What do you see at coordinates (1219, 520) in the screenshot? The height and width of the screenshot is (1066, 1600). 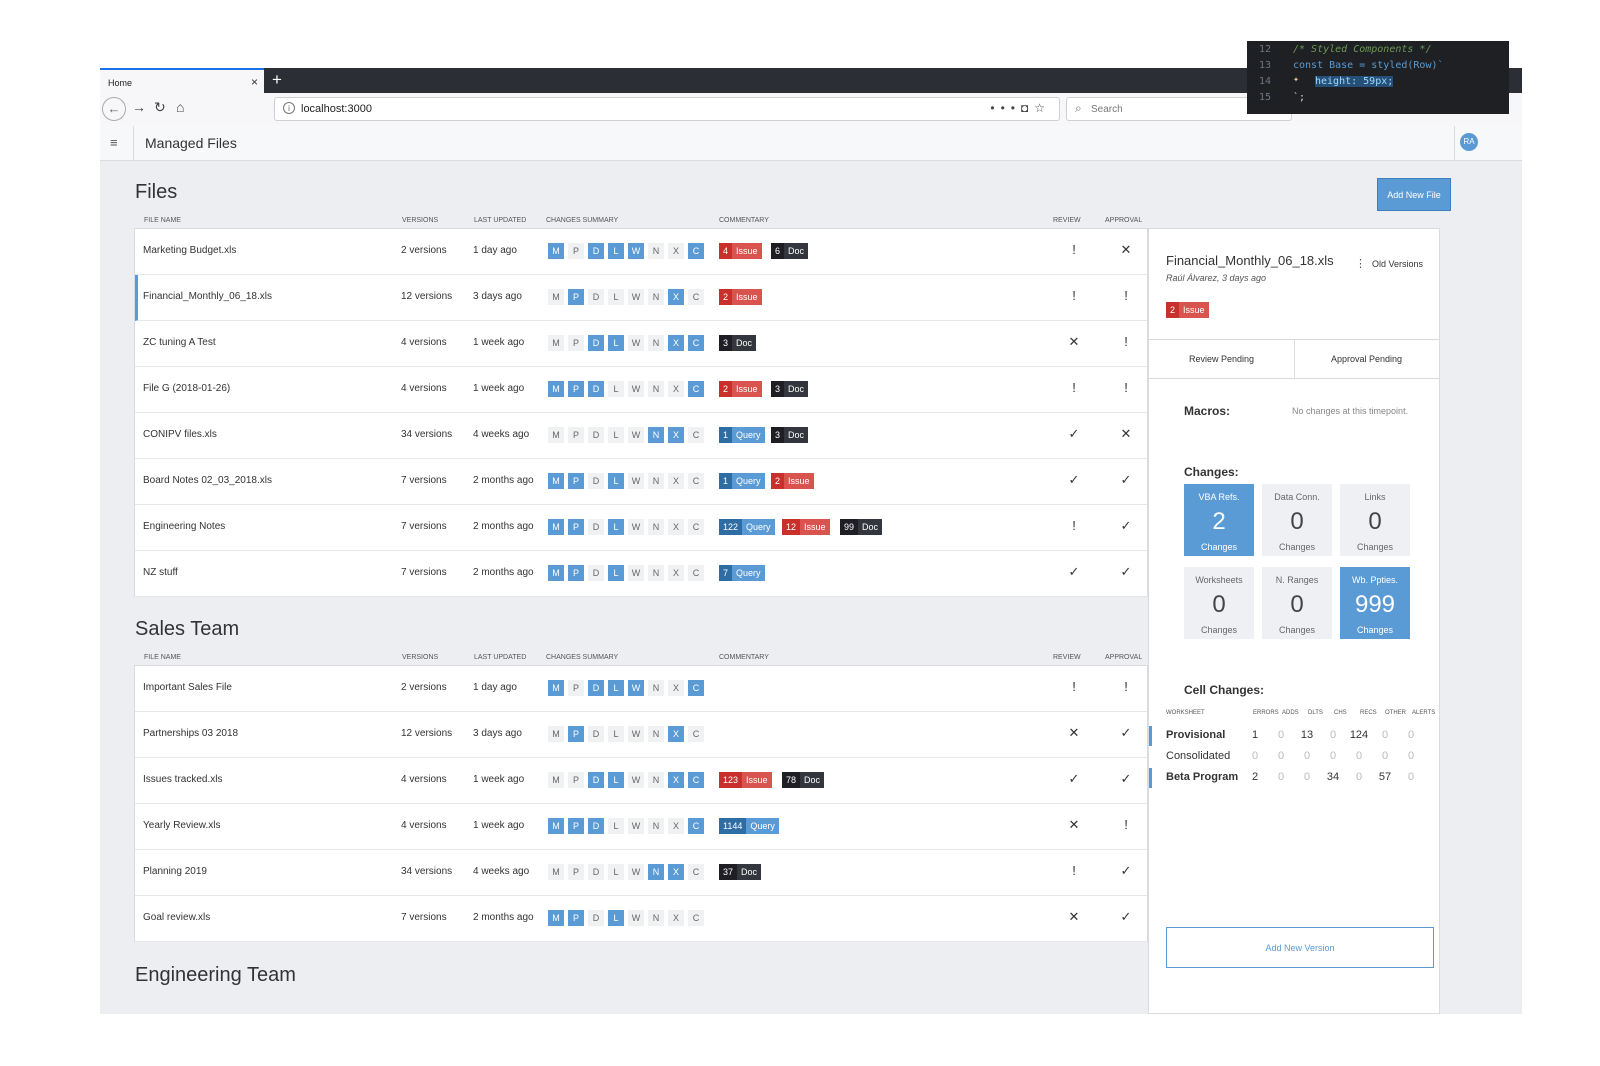 I see `change-card: VBA Refs. 2 Changes` at bounding box center [1219, 520].